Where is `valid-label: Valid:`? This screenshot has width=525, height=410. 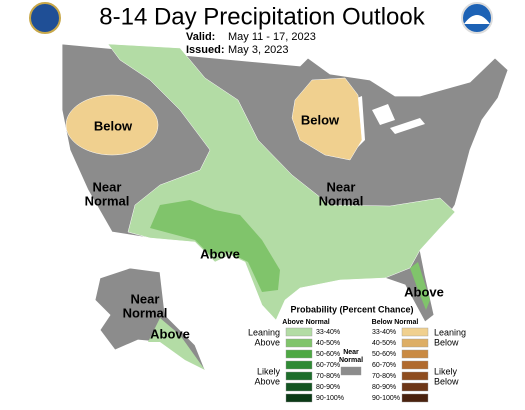 valid-label: Valid: is located at coordinates (200, 37).